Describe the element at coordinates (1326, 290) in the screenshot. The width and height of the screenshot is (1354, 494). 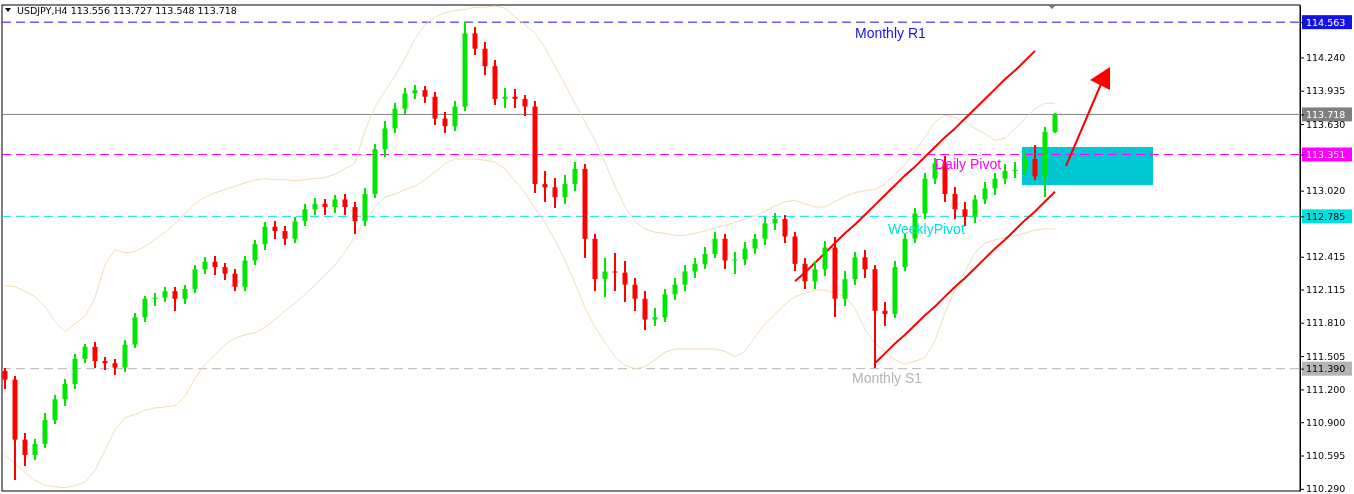
I see `y-tick-label: 112.115` at that location.